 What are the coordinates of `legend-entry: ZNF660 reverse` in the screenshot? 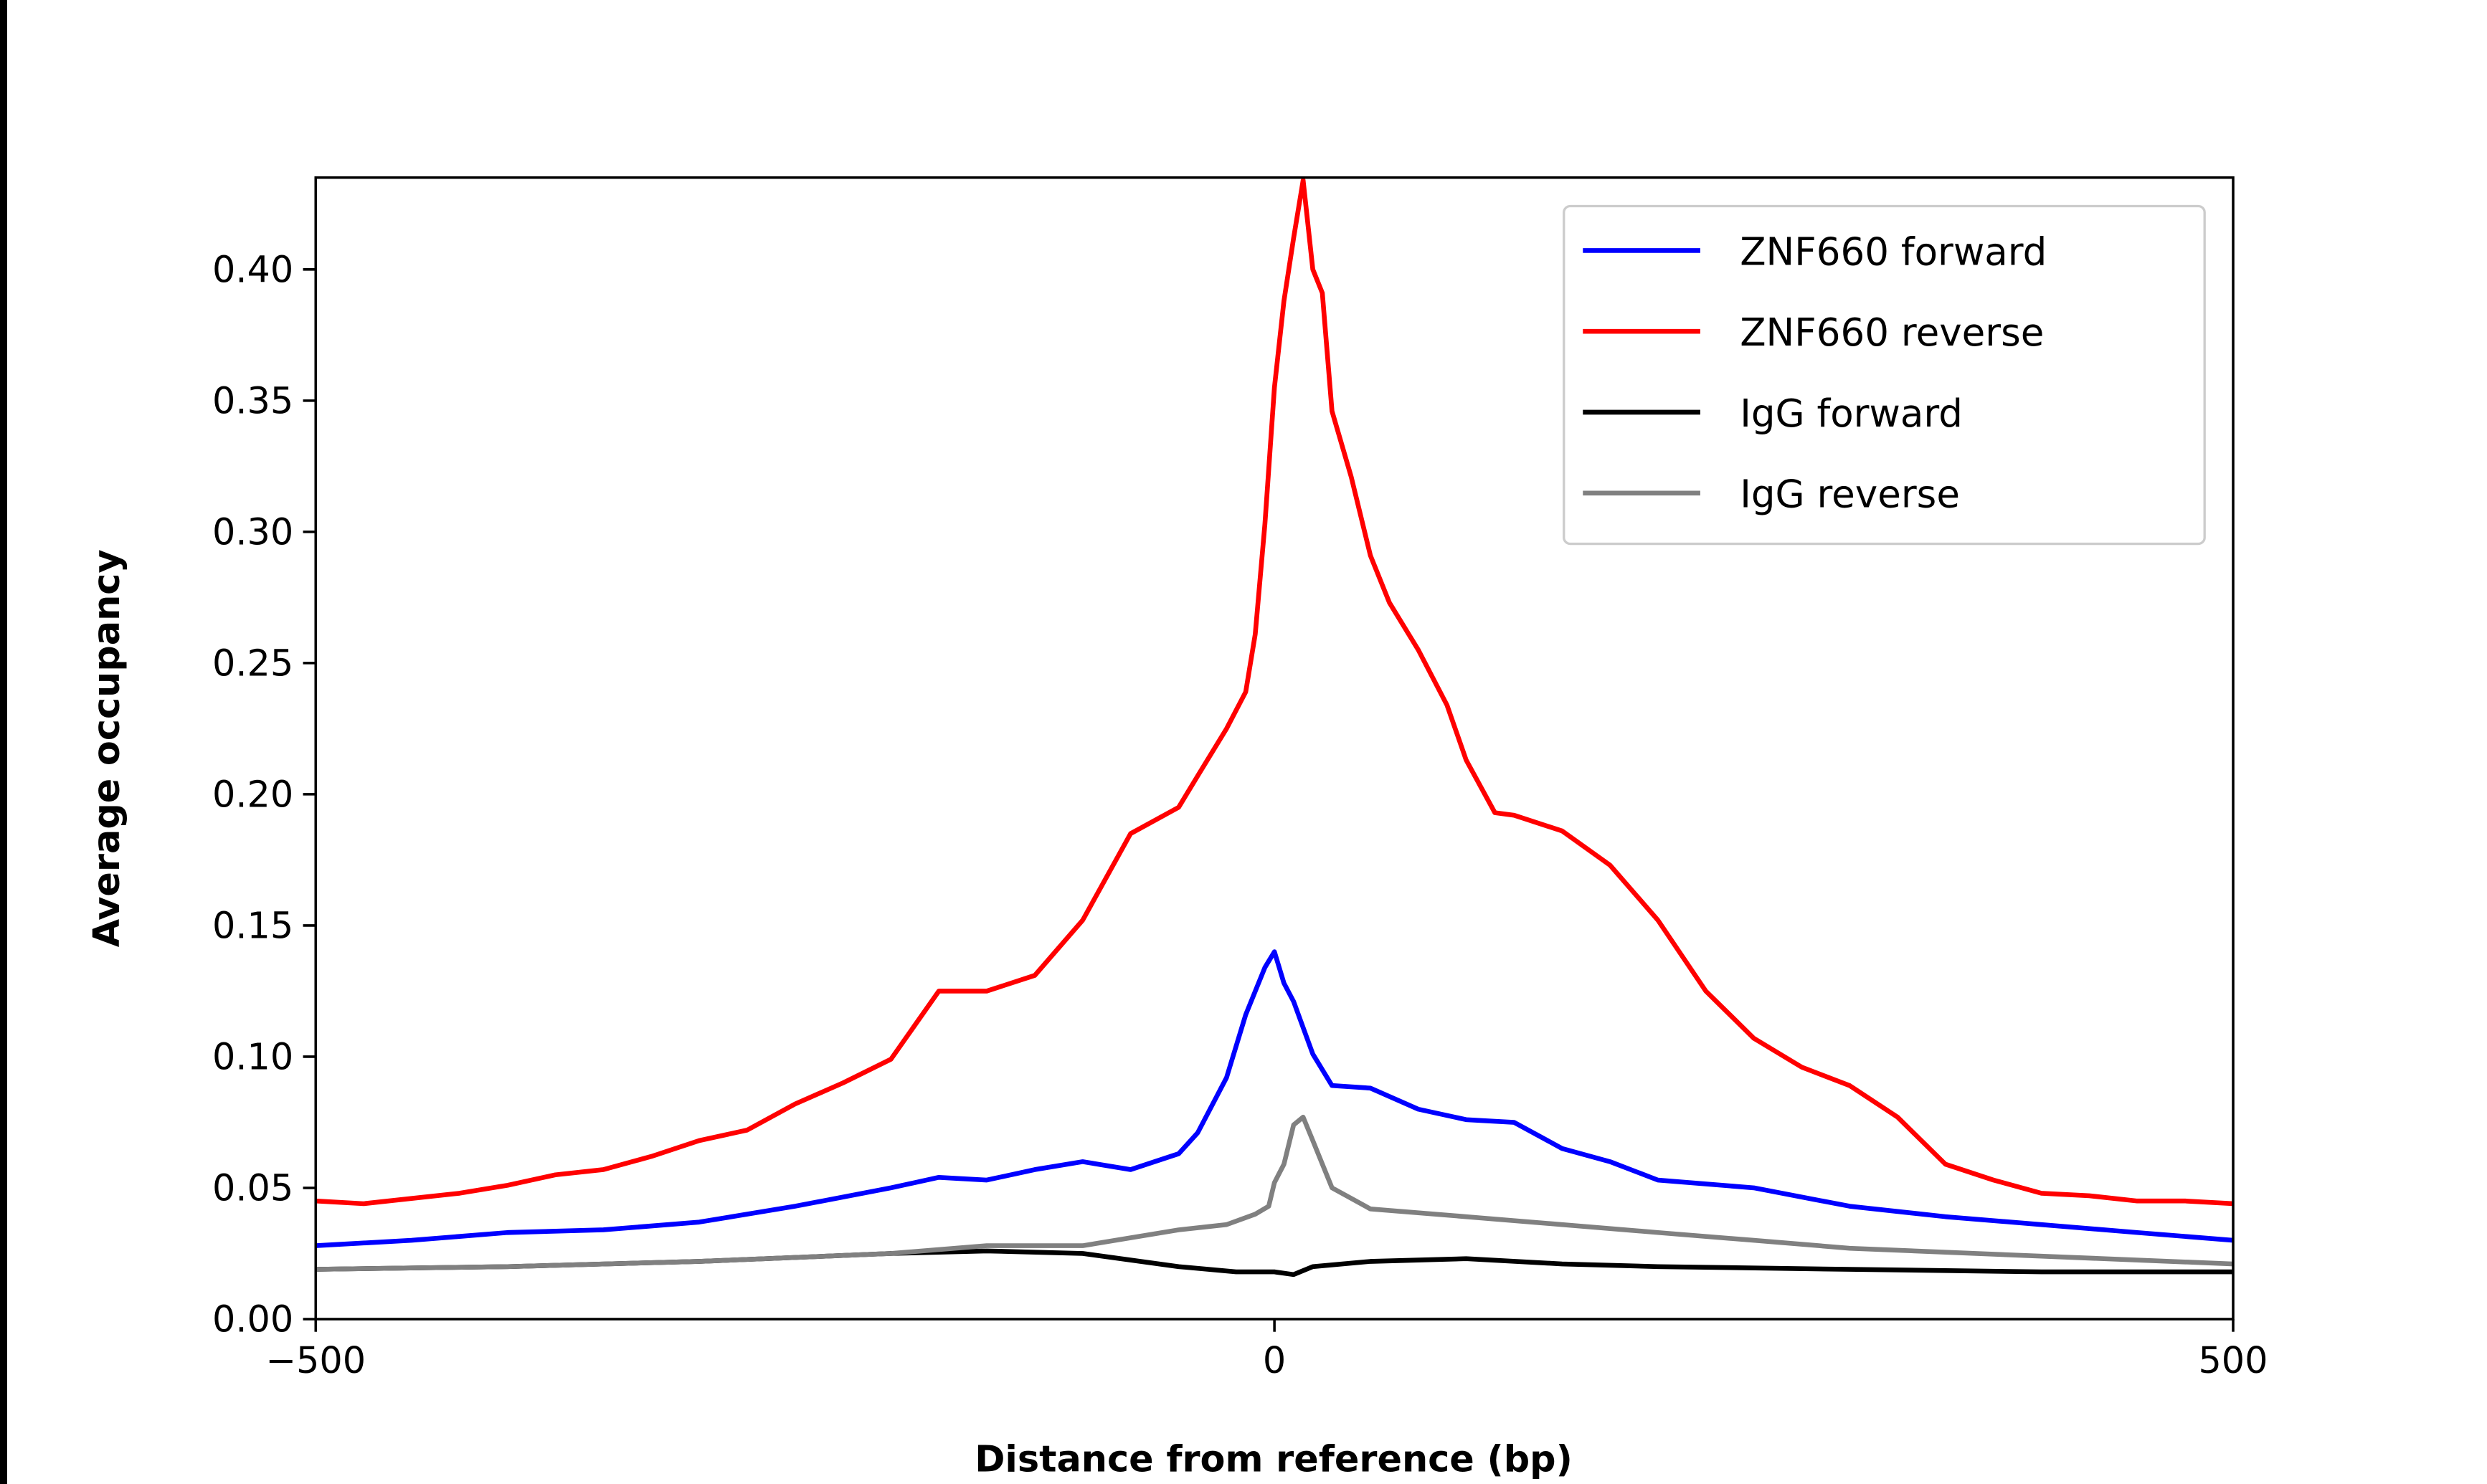 It's located at (1814, 332).